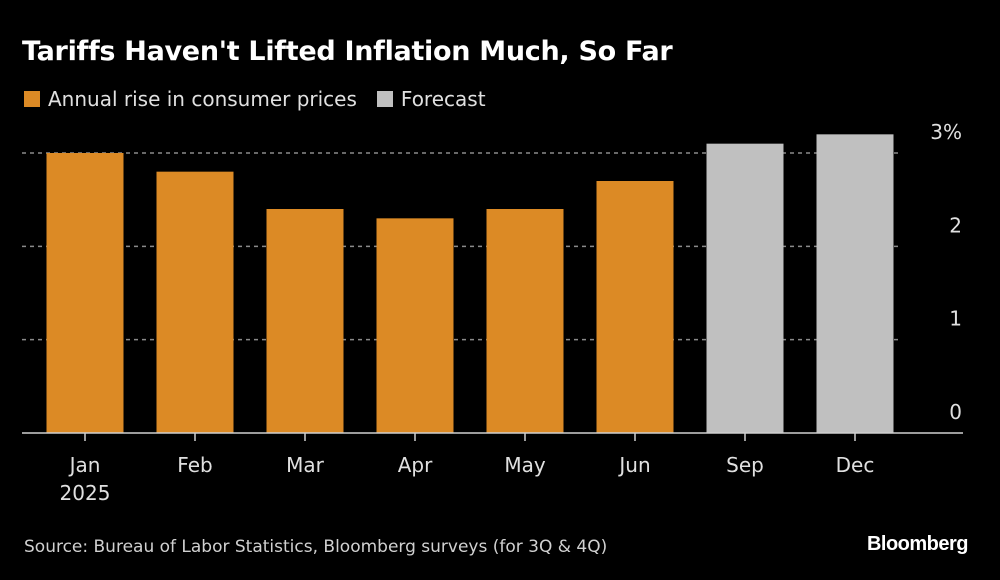 The height and width of the screenshot is (580, 1000). I want to click on x-tick-sublabel: 2025, so click(85, 493).